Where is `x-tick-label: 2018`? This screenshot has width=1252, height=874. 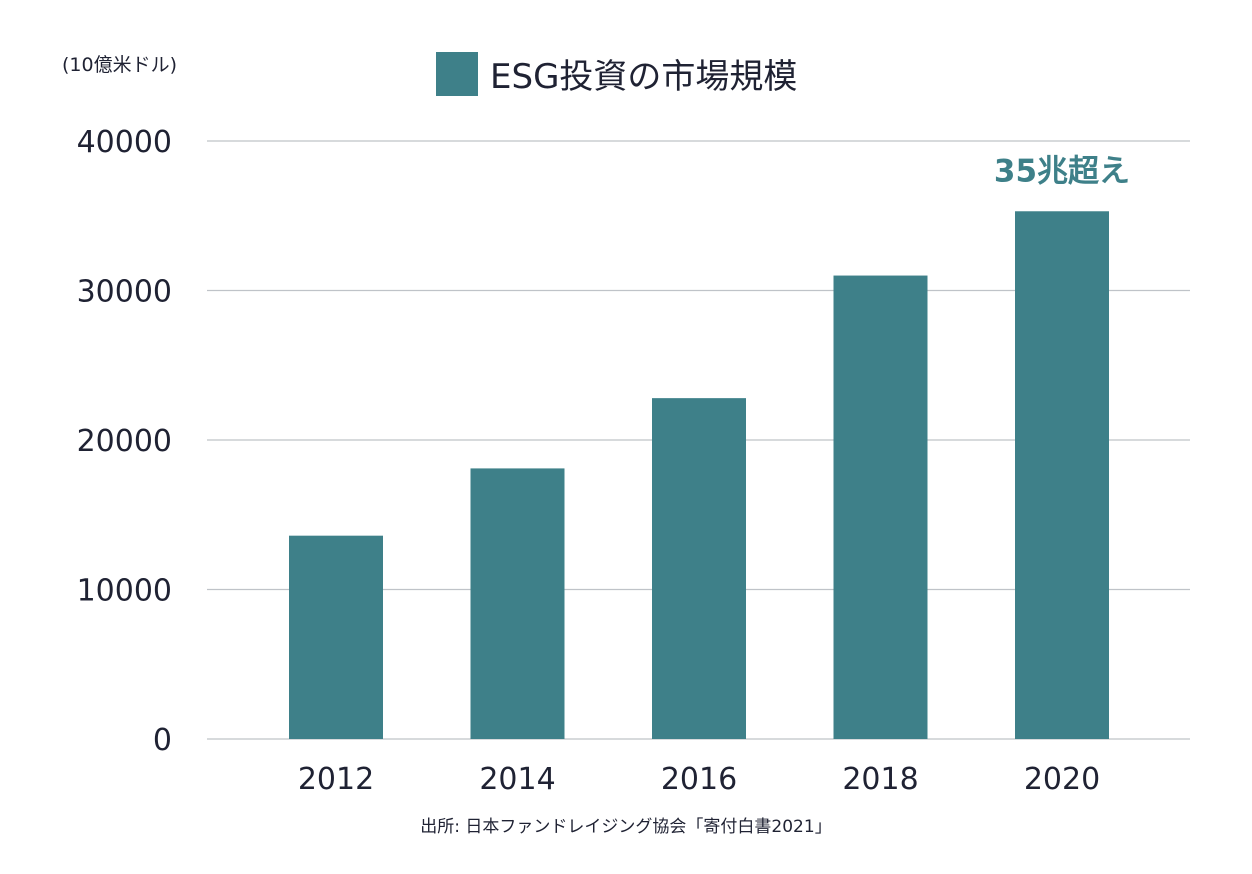
x-tick-label: 2018 is located at coordinates (880, 779).